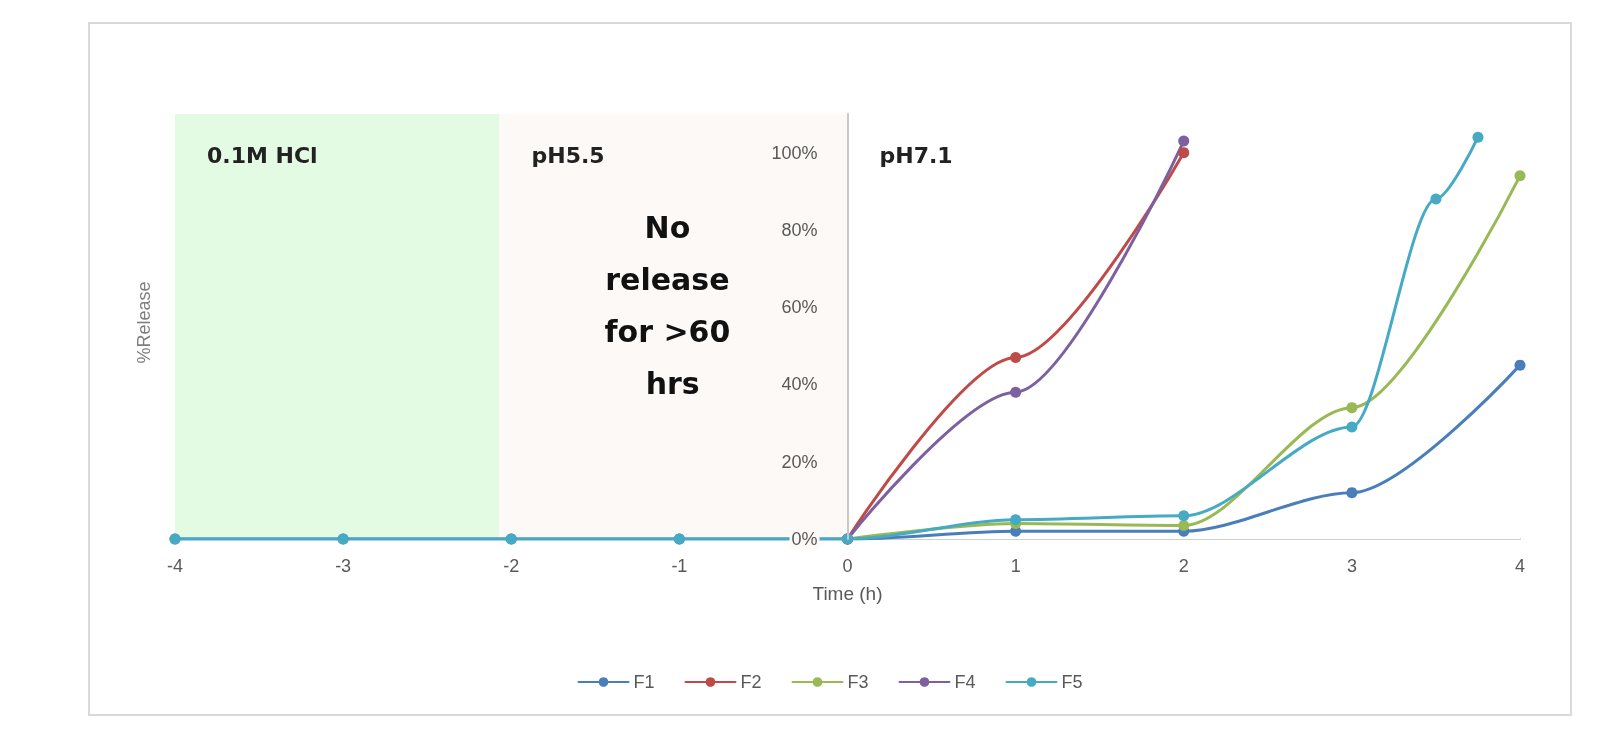  Describe the element at coordinates (799, 384) in the screenshot. I see `y-tick-label: 40%` at that location.